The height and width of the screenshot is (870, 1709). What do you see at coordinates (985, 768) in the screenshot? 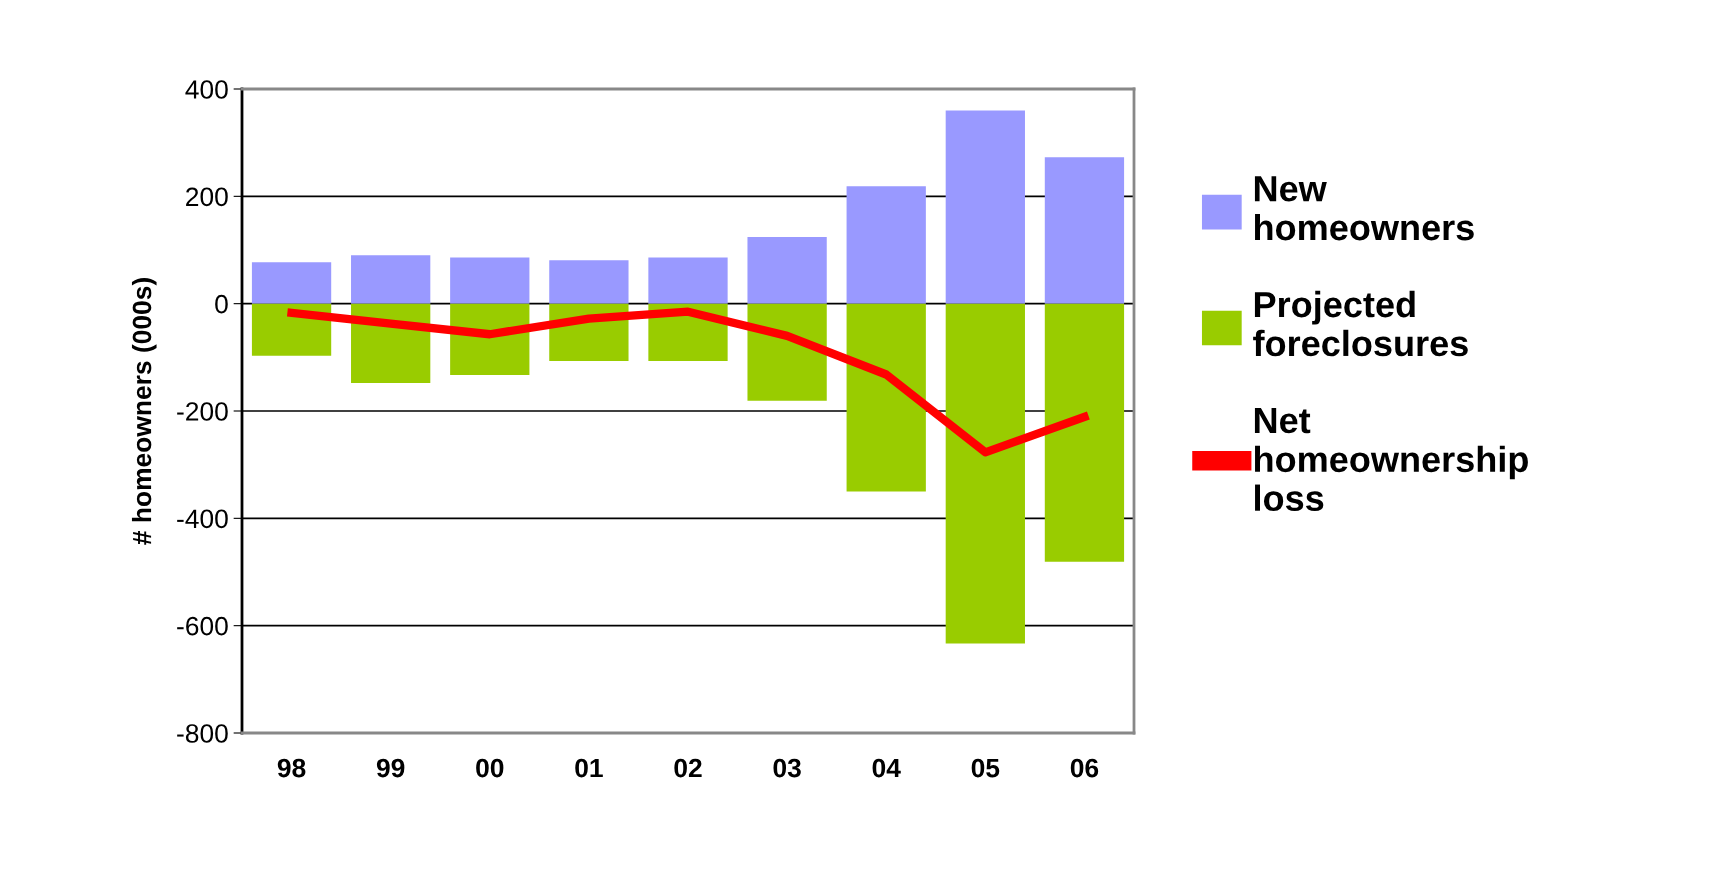
I see `x-tick-label: 05` at bounding box center [985, 768].